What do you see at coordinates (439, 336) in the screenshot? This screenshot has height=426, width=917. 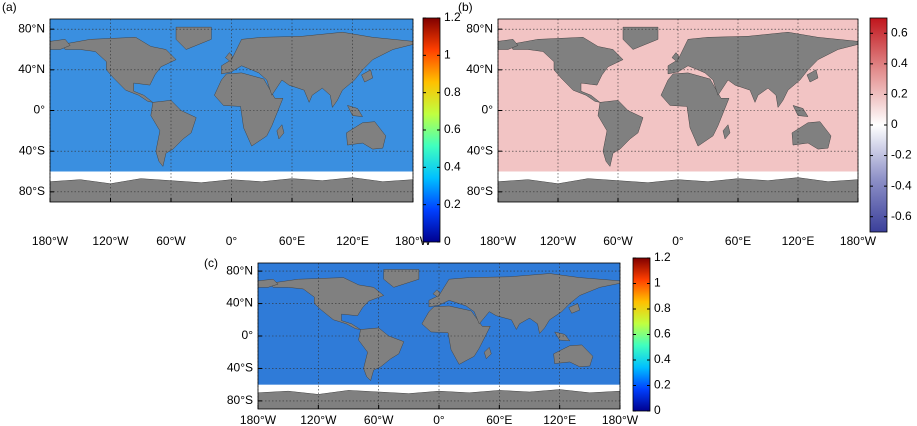 I see `map-frame` at bounding box center [439, 336].